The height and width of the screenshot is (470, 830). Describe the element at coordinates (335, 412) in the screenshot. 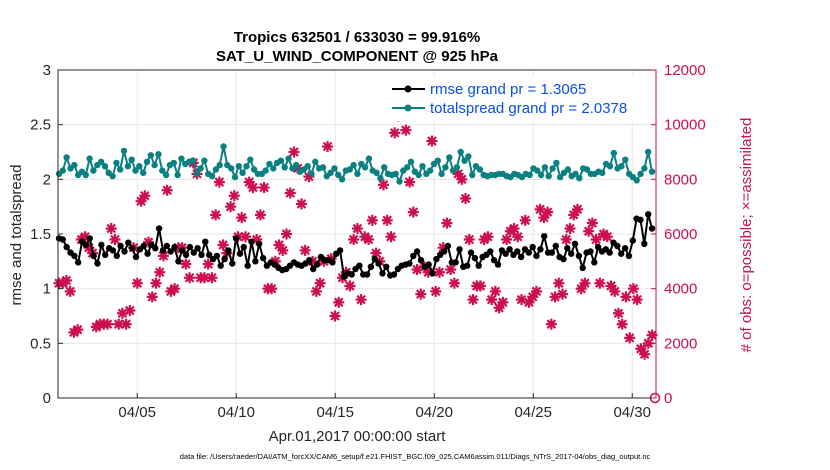

I see `x-tick-label: 04/15` at that location.